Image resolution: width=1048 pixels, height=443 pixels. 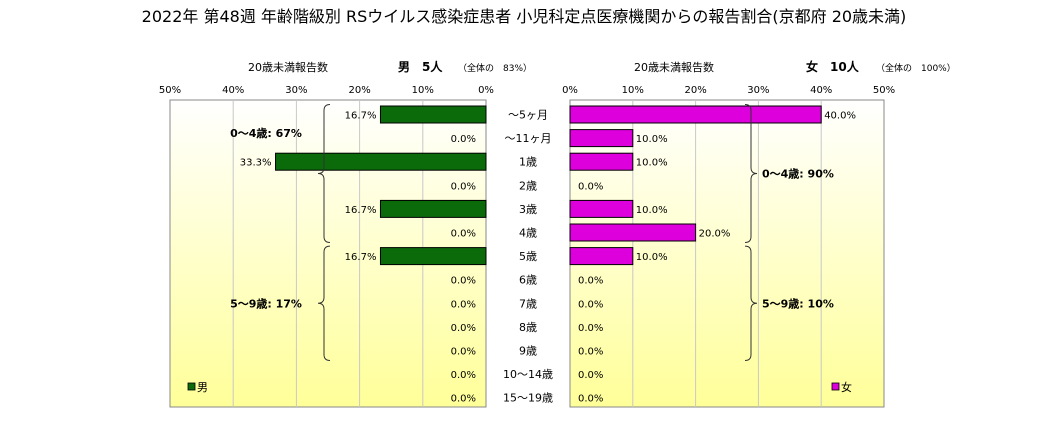 What do you see at coordinates (288, 67) in the screenshot?
I see `male-sub-label: 20歳未満報告数` at bounding box center [288, 67].